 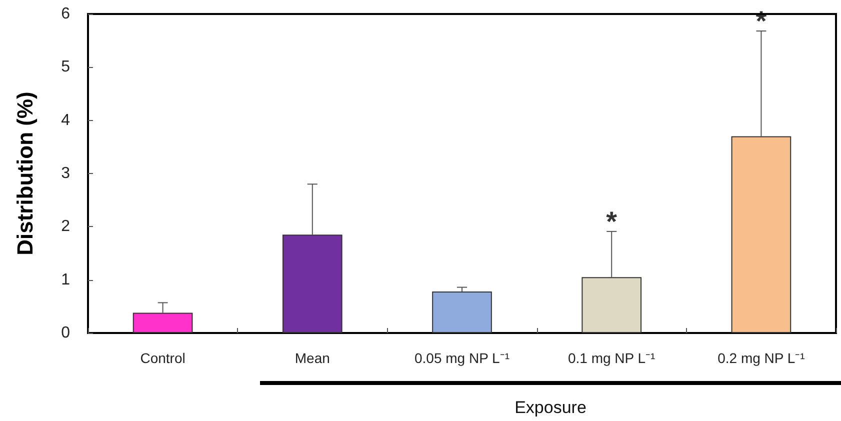 I want to click on y-tick-label: 1, so click(x=65, y=279).